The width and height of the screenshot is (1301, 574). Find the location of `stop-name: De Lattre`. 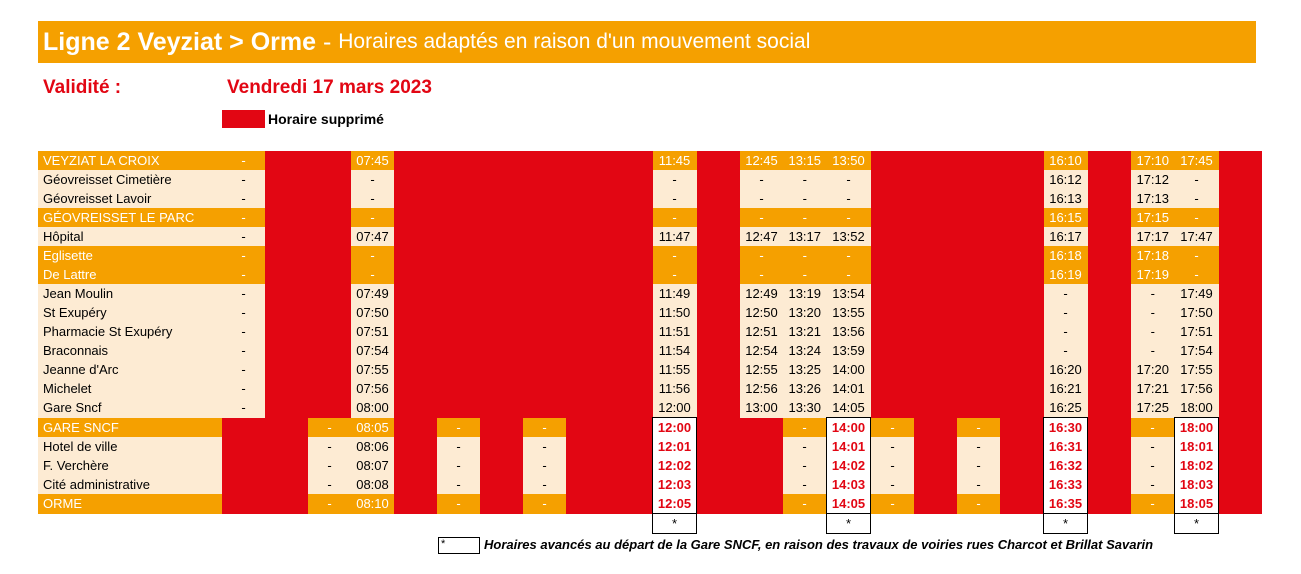

stop-name: De Lattre is located at coordinates (130, 274).